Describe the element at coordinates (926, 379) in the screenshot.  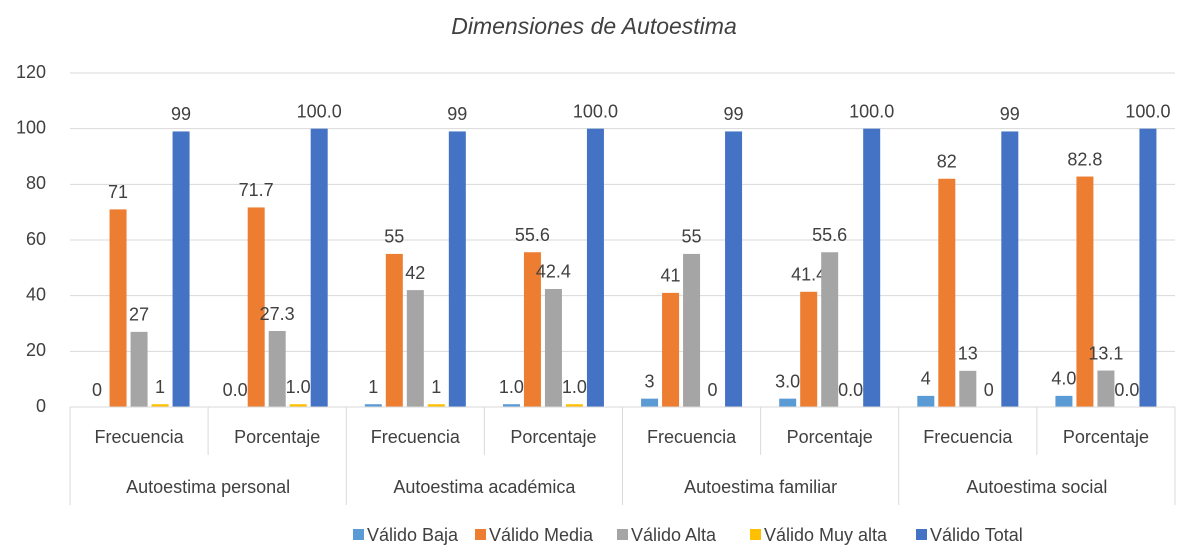
I see `data-label: 4` at that location.